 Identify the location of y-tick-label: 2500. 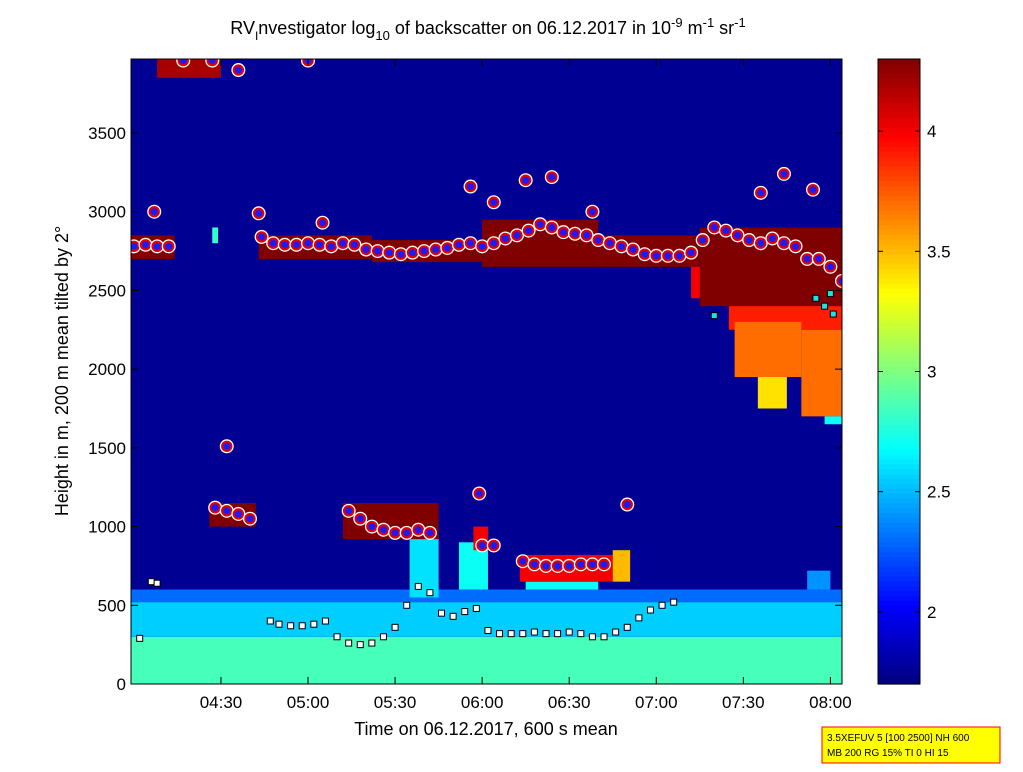
(107, 290).